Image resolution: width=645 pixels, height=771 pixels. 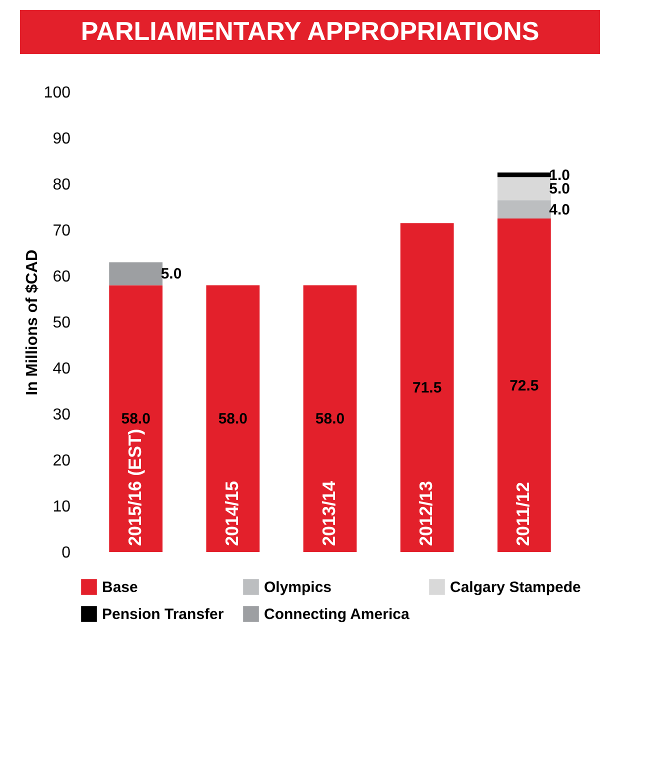 I want to click on y-tick-label: 60, so click(x=61, y=277).